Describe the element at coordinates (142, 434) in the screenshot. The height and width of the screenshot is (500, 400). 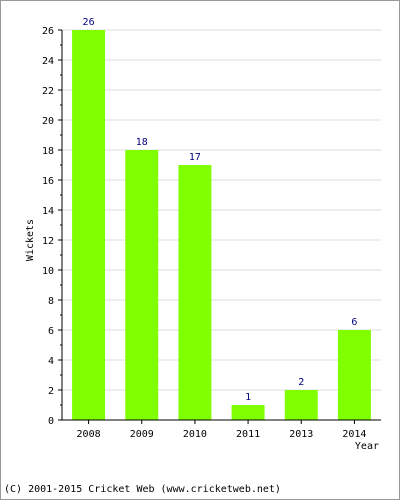
I see `x-tick-label: 2009` at that location.